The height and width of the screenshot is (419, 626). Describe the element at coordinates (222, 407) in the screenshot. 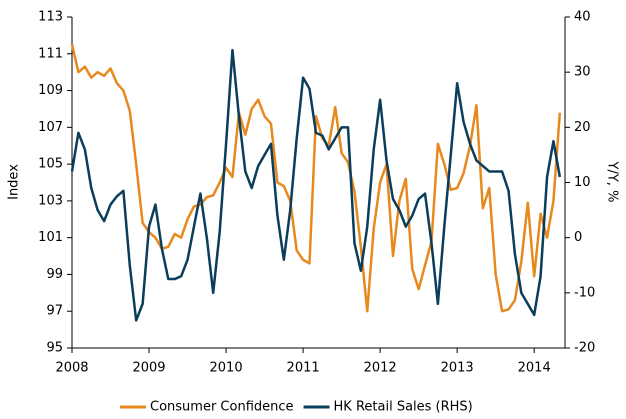

I see `legend-label: Consumer Confidence` at that location.